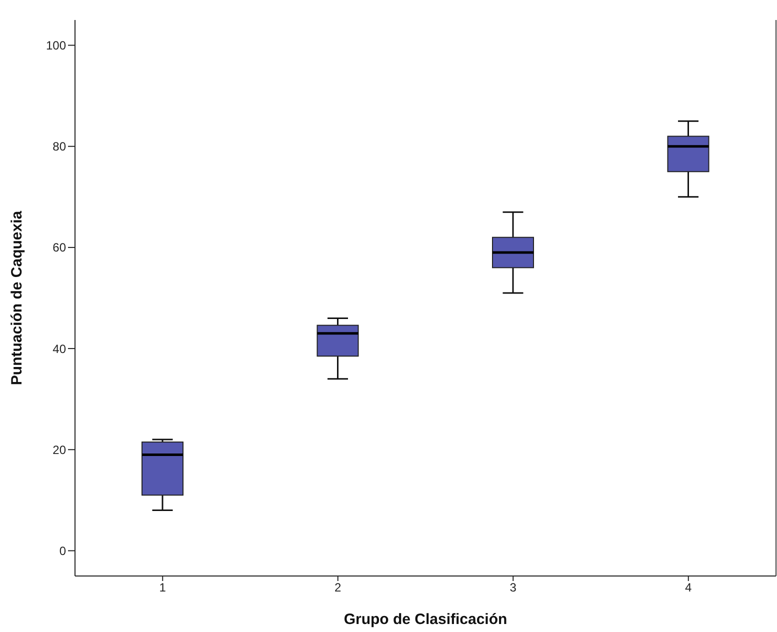  Describe the element at coordinates (59, 349) in the screenshot. I see `y-tick-label: 40` at that location.